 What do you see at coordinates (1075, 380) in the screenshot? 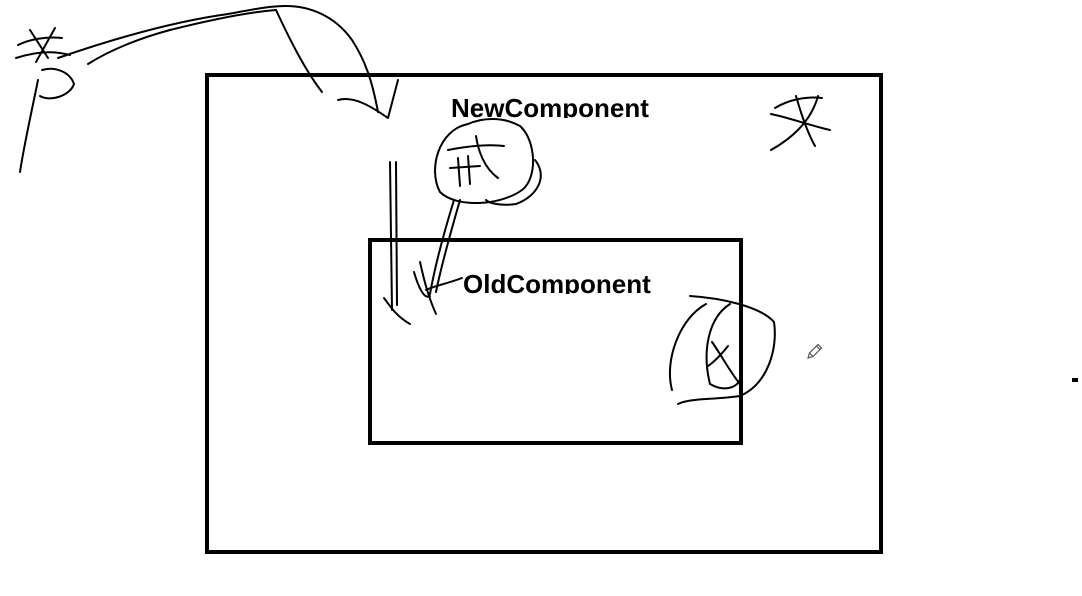
I see `stray-ink-dot` at bounding box center [1075, 380].